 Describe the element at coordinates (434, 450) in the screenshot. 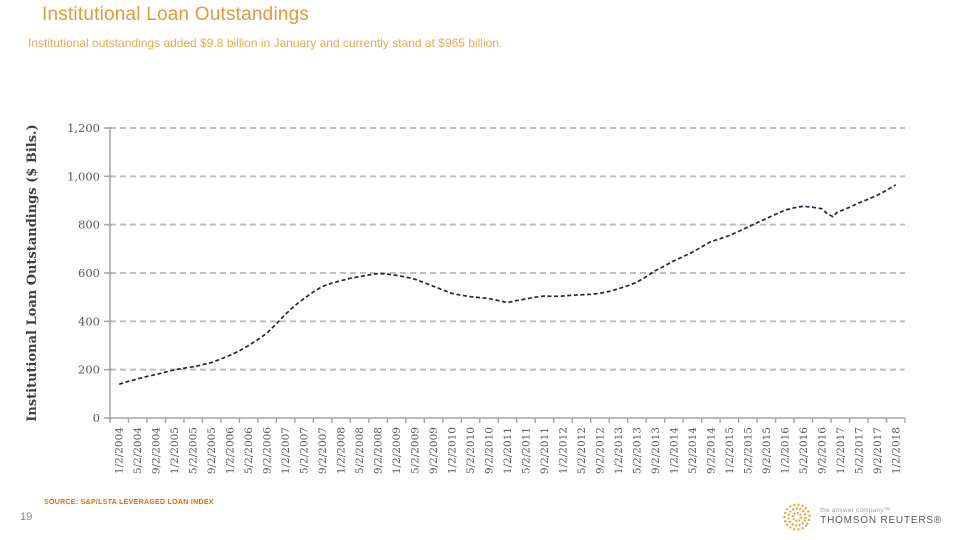

I see `x-tick-label: 9/2/2009` at that location.